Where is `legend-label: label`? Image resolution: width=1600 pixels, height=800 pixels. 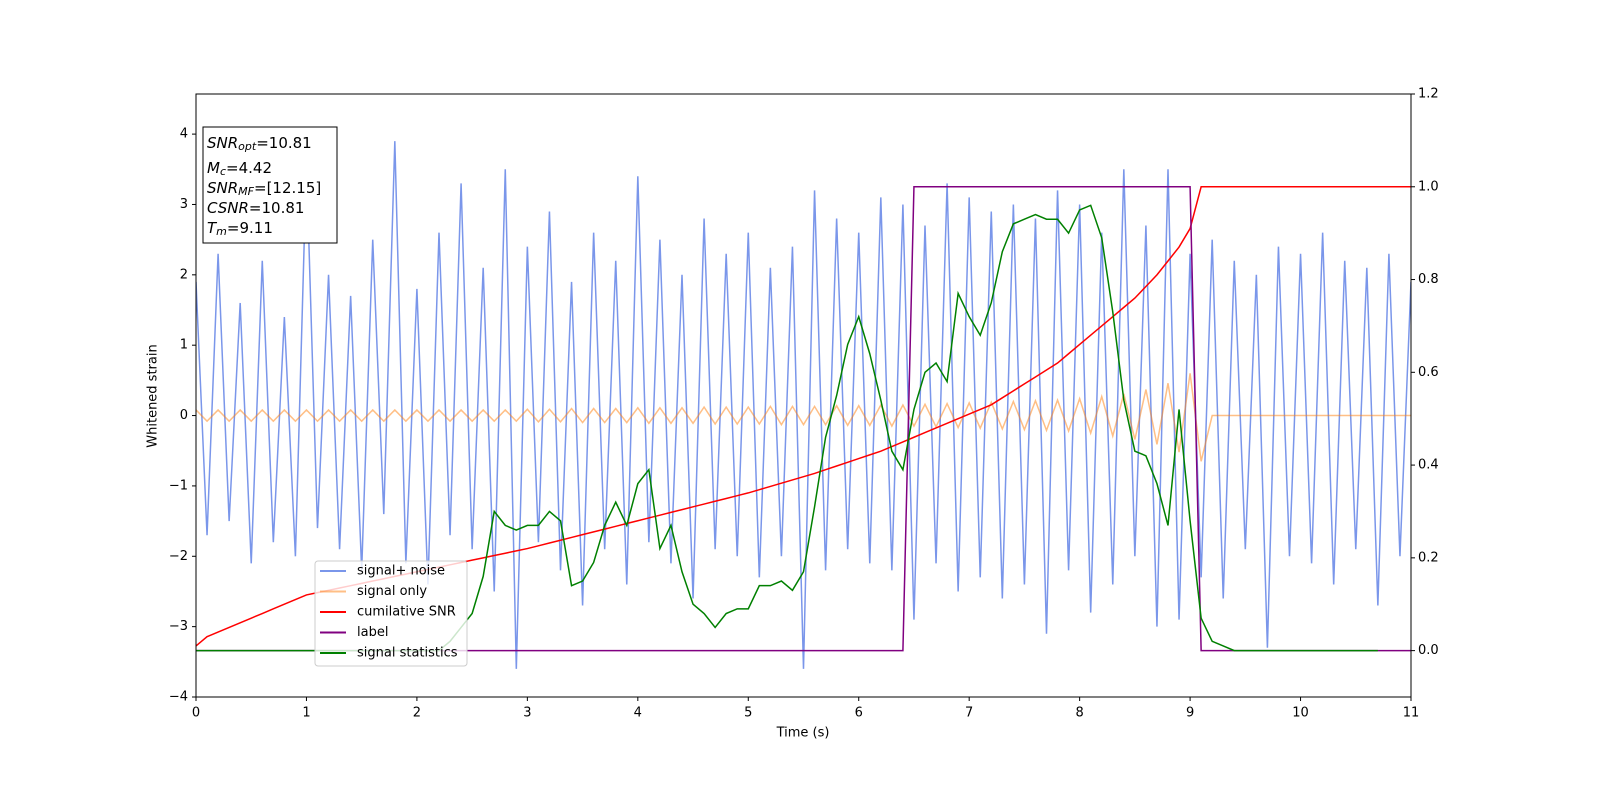
legend-label: label is located at coordinates (372, 632).